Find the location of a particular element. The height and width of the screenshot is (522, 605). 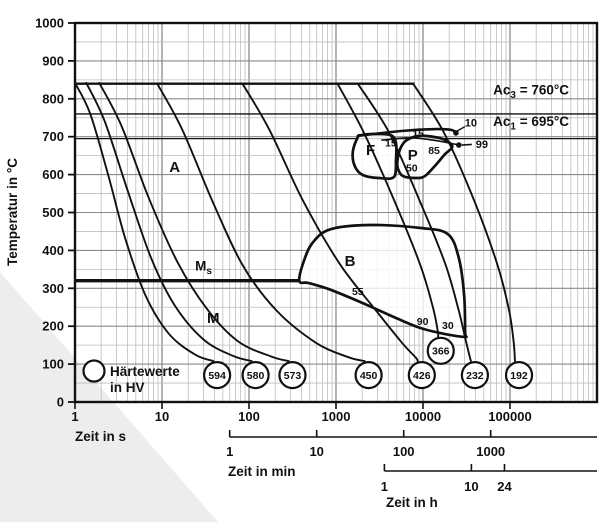

percent-label: 55 is located at coordinates (358, 292).